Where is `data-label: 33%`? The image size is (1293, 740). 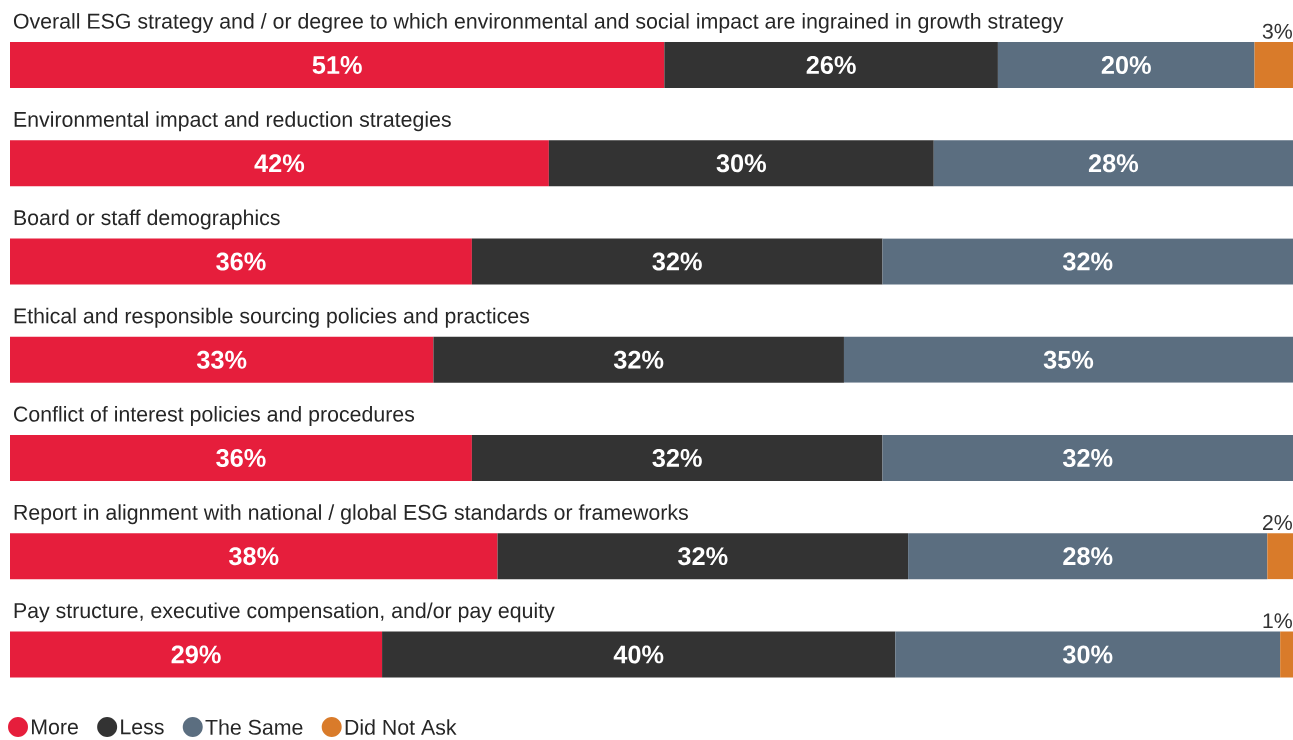 data-label: 33% is located at coordinates (221, 359).